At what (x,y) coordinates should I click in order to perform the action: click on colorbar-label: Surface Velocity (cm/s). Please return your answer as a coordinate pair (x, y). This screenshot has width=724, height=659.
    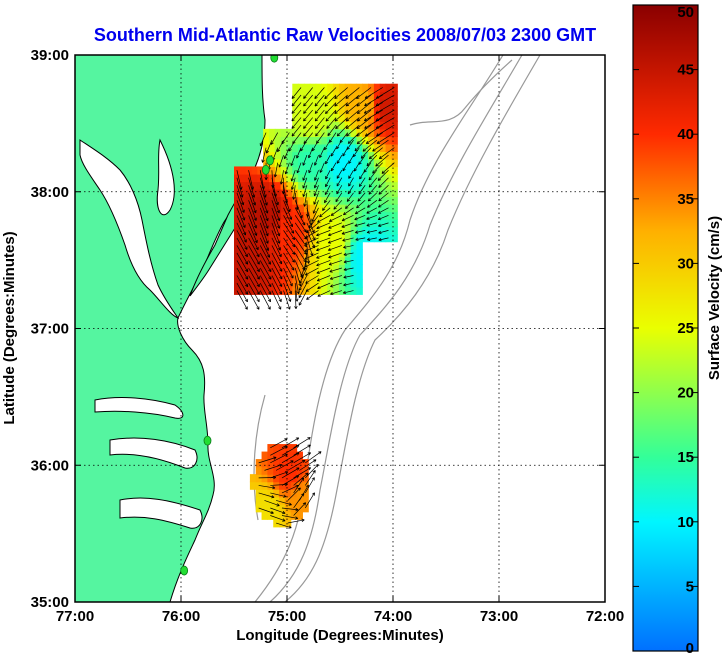
    Looking at the image, I should click on (714, 298).